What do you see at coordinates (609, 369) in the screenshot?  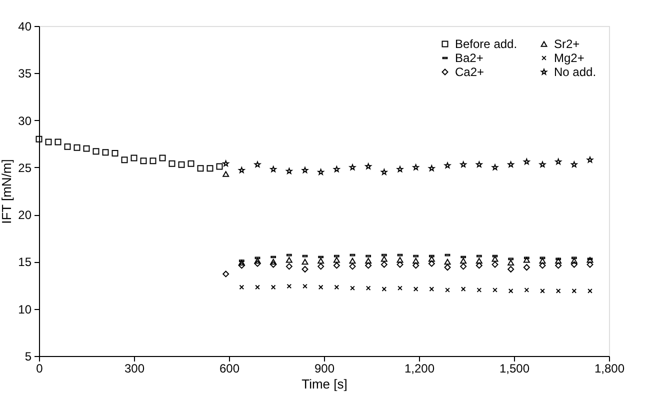 I see `x-tick-label: 1,800` at bounding box center [609, 369].